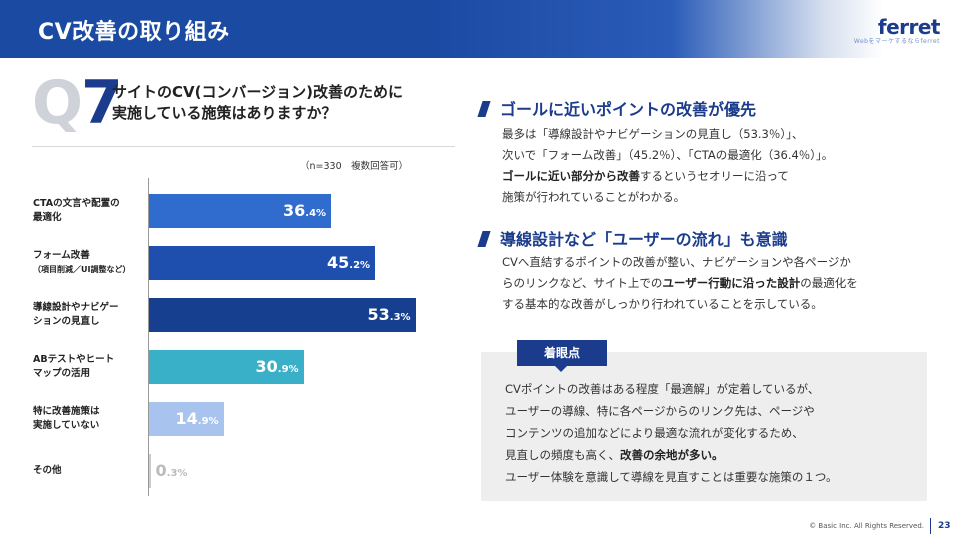 The width and height of the screenshot is (960, 540). Describe the element at coordinates (47, 470) in the screenshot. I see `category-label-6: その他` at that location.